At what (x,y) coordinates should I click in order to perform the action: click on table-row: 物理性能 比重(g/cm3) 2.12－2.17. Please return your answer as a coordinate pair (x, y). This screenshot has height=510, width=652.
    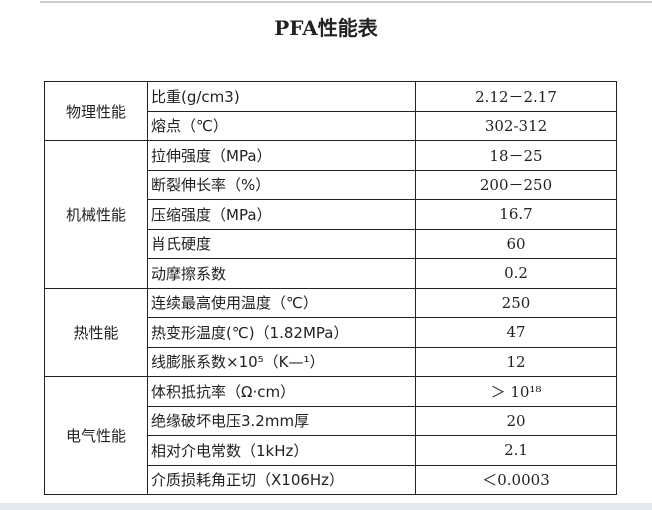
    Looking at the image, I should click on (330, 111).